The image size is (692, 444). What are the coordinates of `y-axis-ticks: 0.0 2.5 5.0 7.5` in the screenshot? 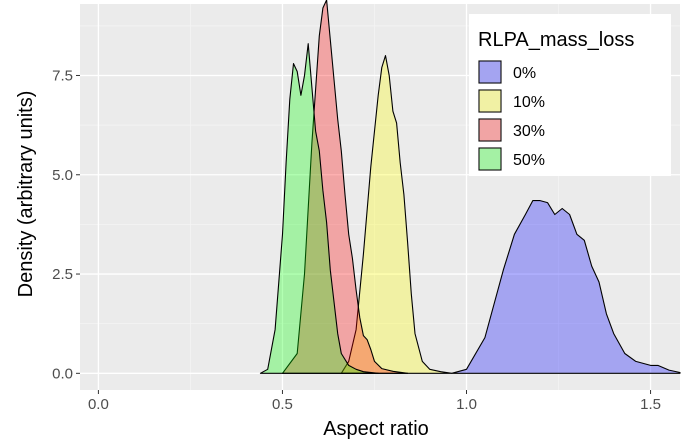 It's located at (66, 224).